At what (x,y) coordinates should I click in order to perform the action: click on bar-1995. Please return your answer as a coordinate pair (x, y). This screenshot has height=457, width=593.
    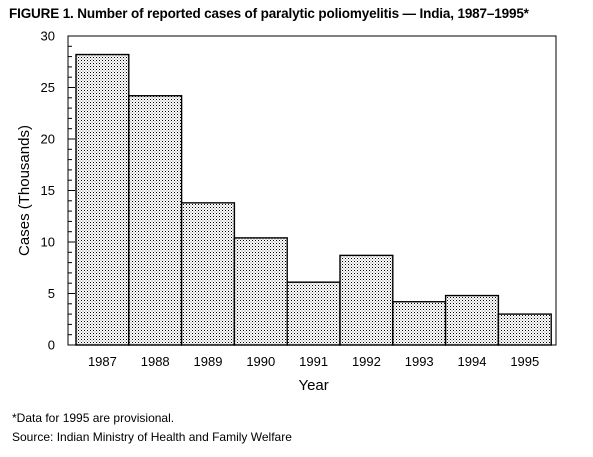
    Looking at the image, I should click on (524, 329).